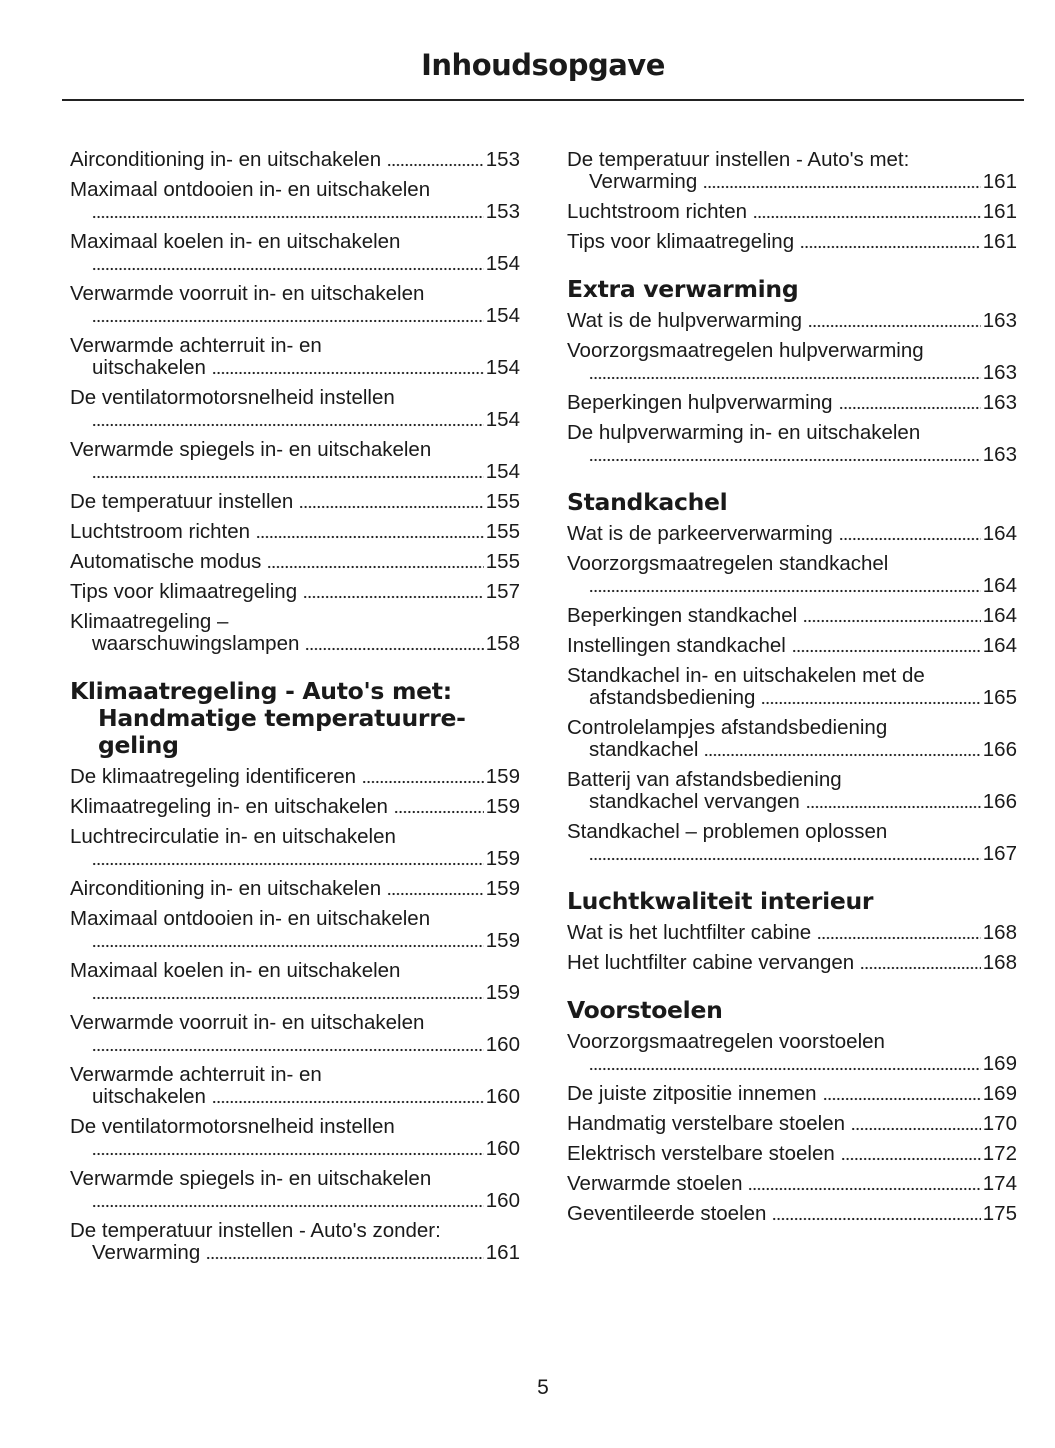 This screenshot has width=1055, height=1448. What do you see at coordinates (295, 889) in the screenshot?
I see `toc-entry: Airconditioning in- en uitschakelen 159` at bounding box center [295, 889].